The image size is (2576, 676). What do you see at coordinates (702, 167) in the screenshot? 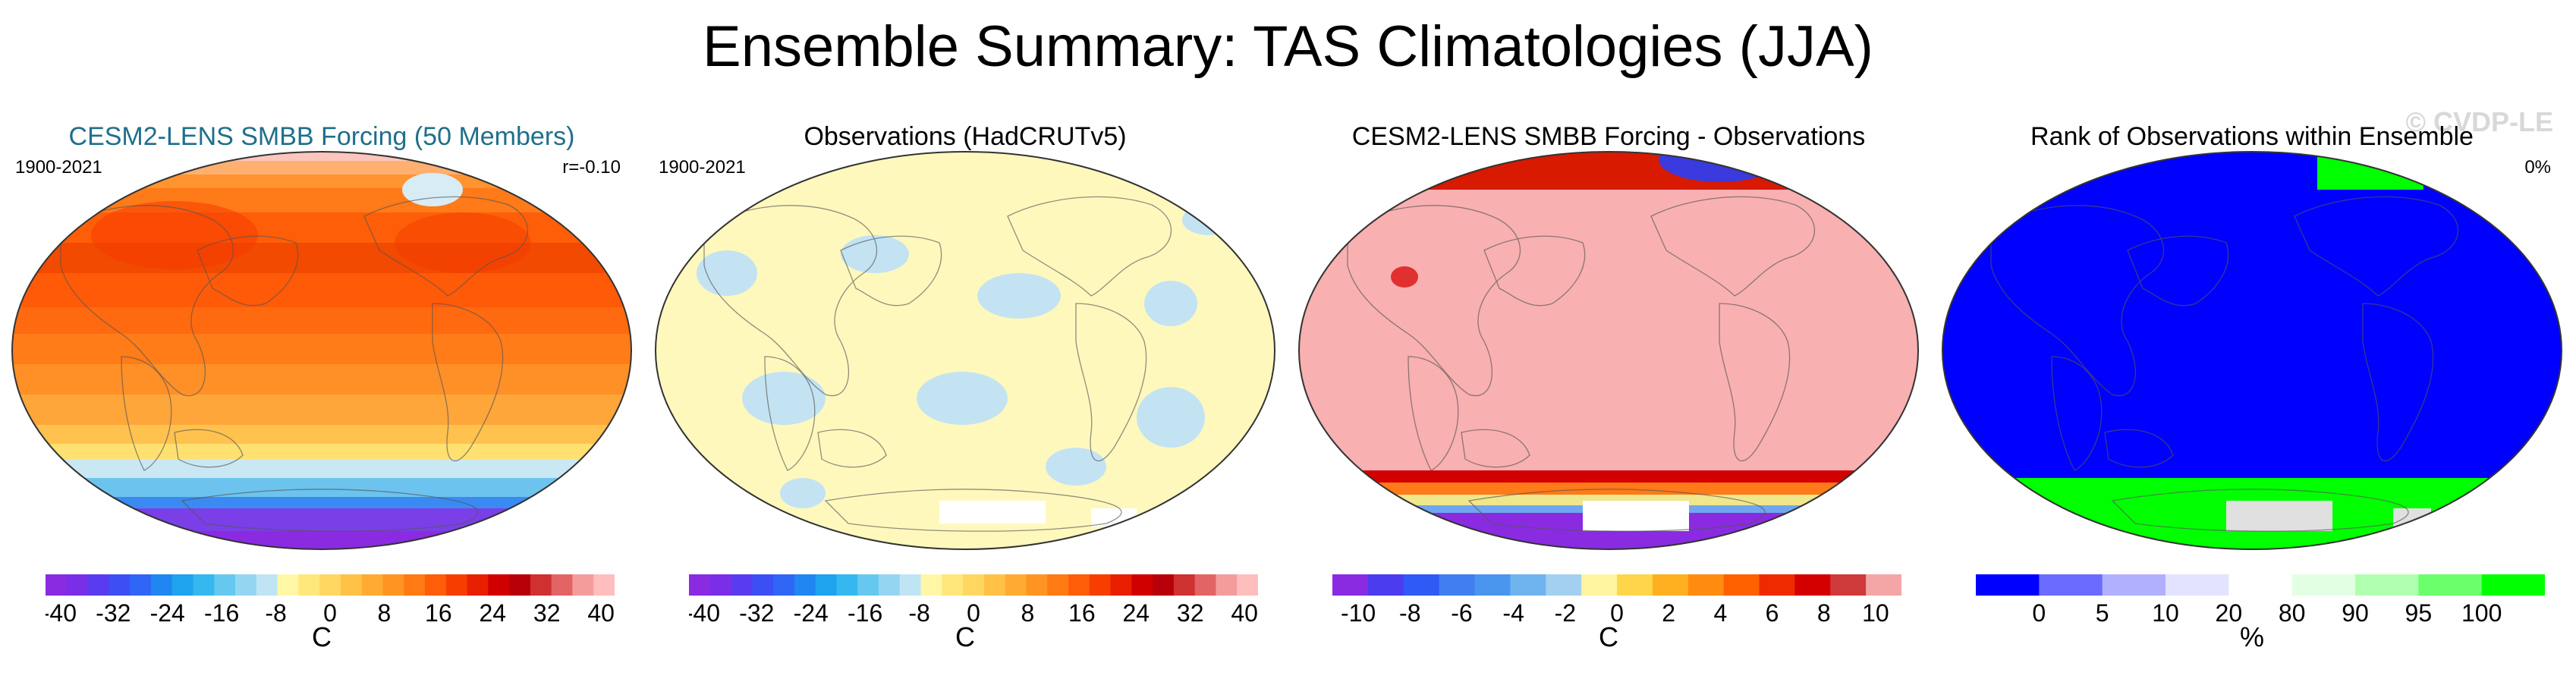
I see `panel-period: 1900-2021` at bounding box center [702, 167].